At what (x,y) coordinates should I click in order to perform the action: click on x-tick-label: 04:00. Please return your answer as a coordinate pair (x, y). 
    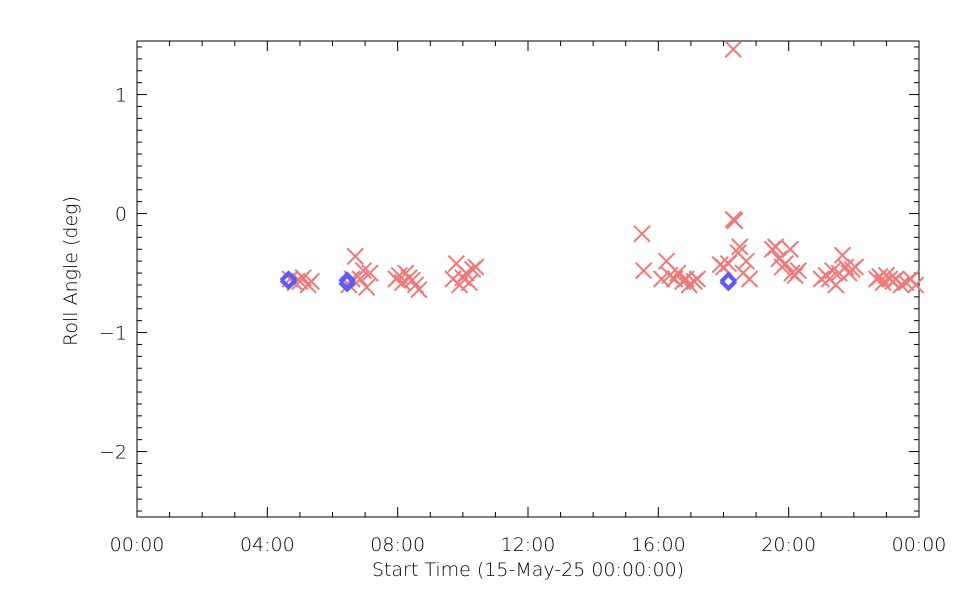
    Looking at the image, I should click on (267, 545).